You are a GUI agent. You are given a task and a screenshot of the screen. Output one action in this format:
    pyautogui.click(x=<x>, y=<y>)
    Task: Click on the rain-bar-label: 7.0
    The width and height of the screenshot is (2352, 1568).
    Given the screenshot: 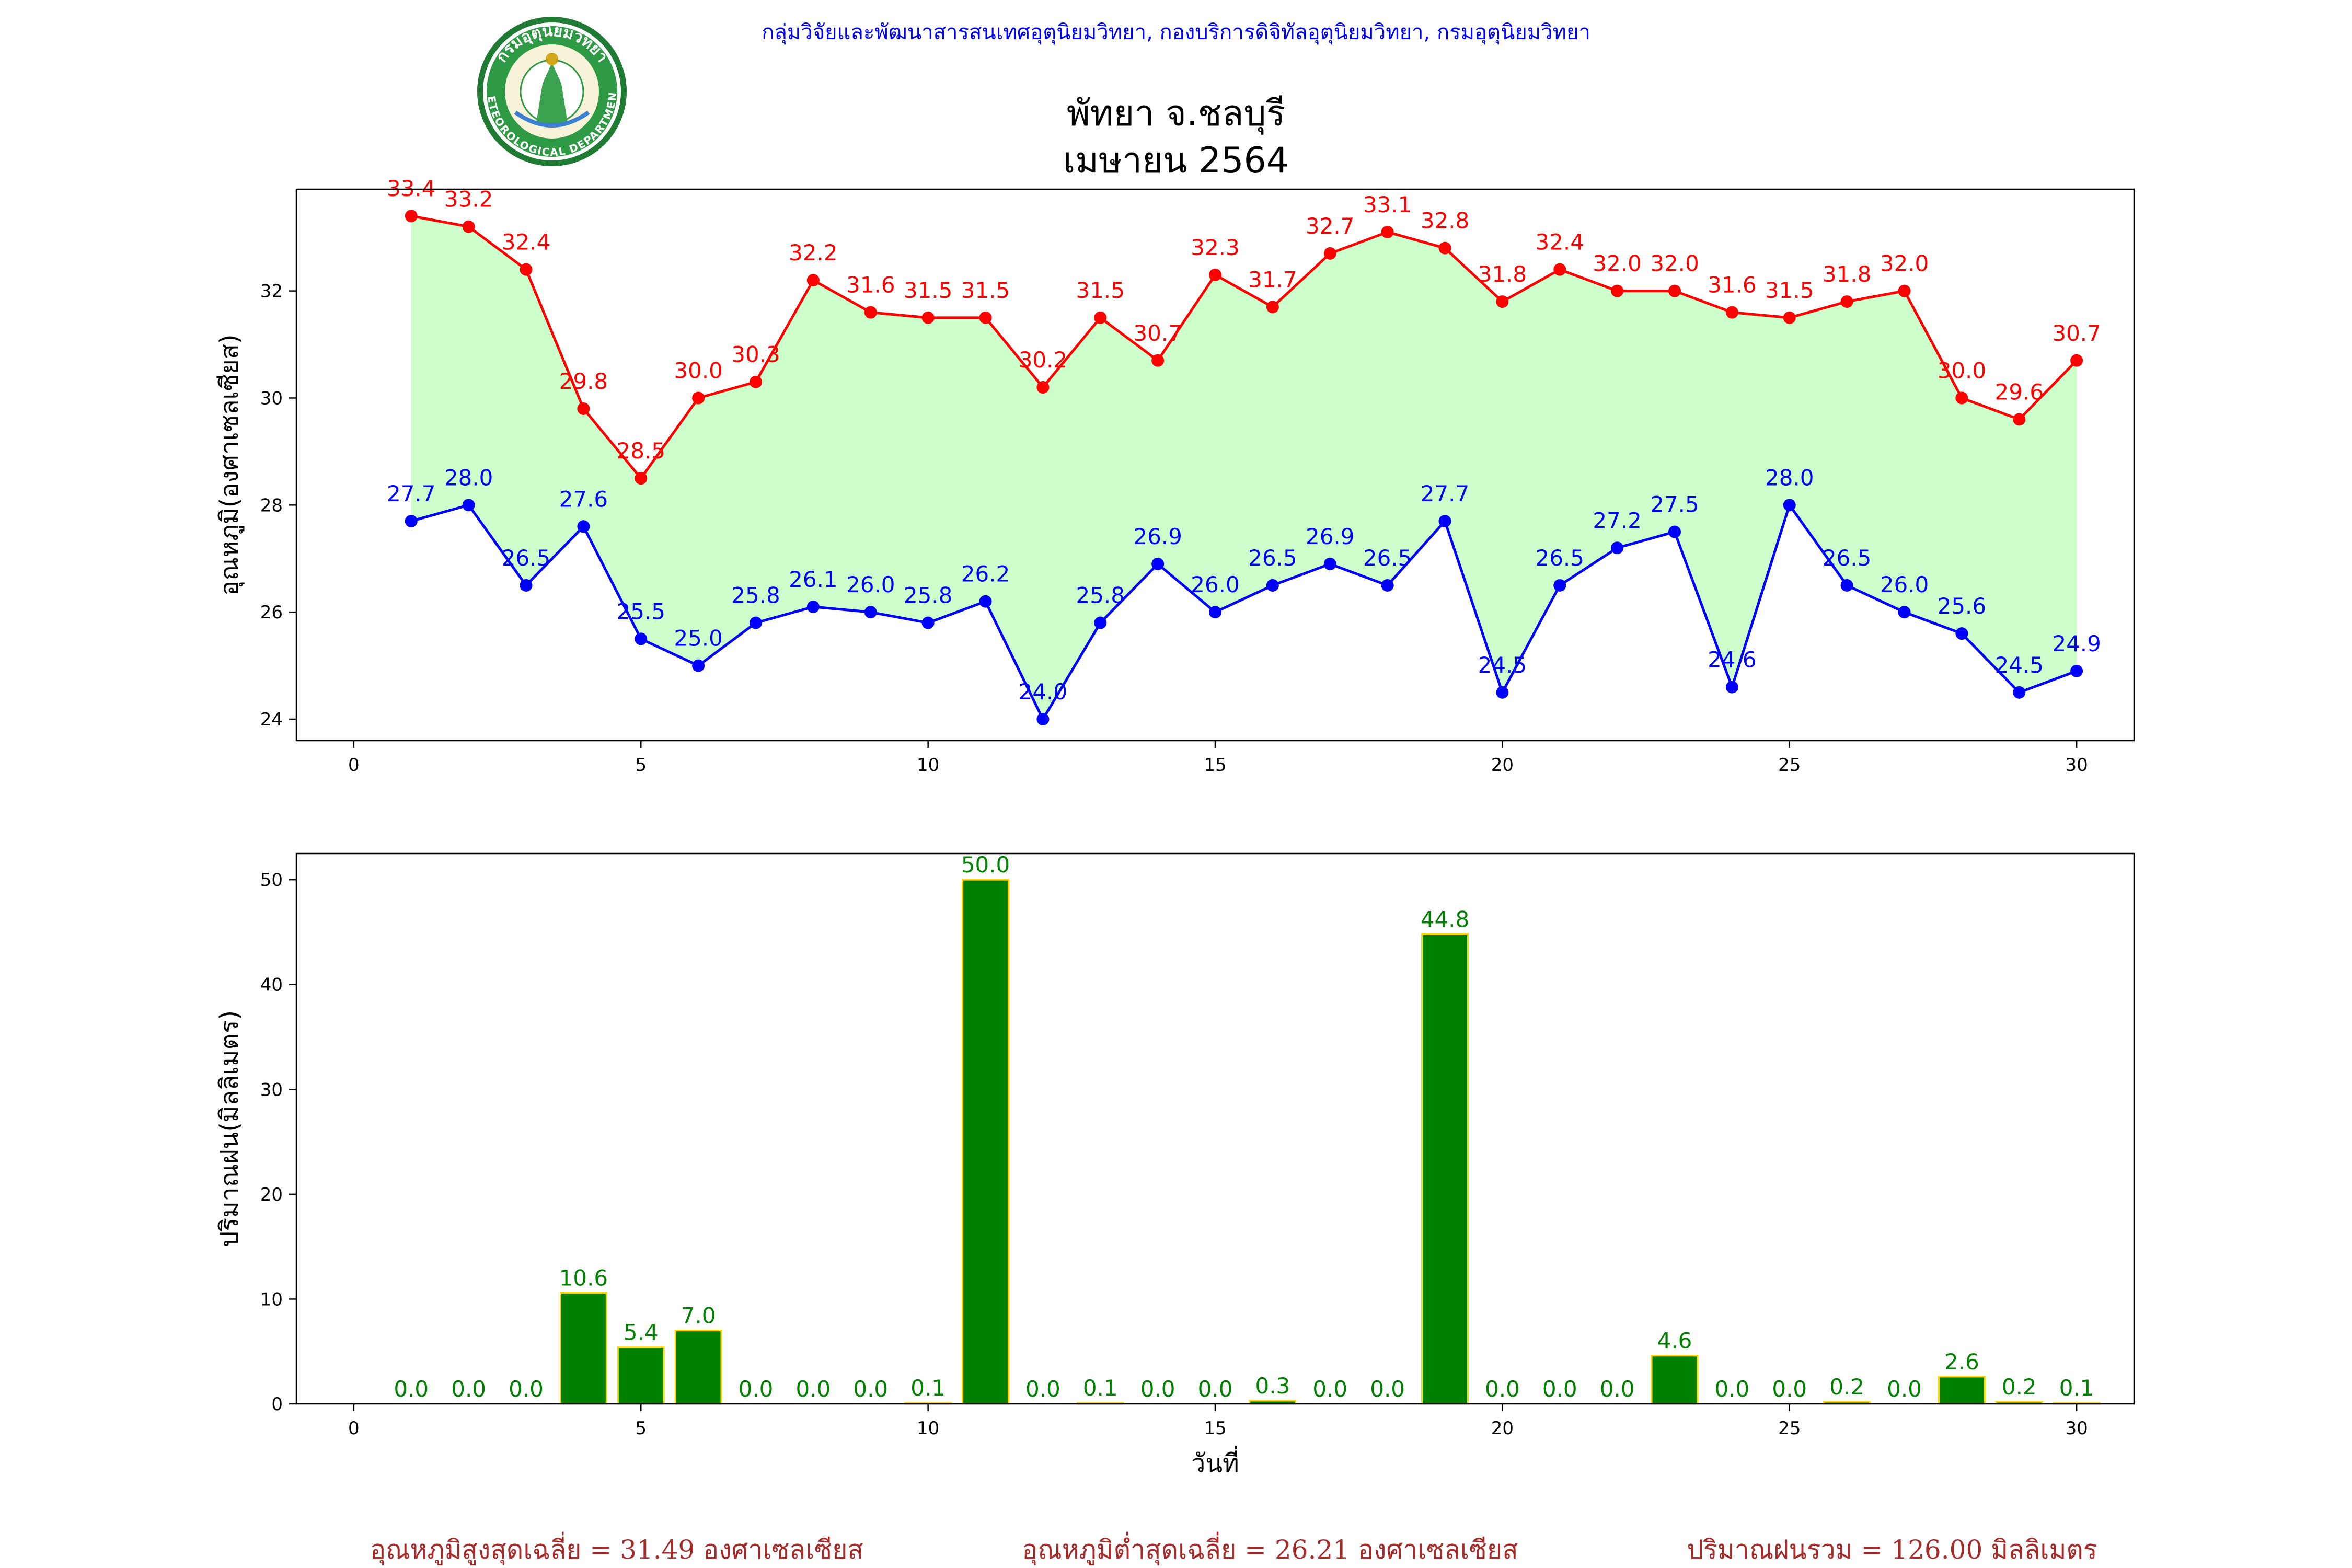 What is the action you would take?
    pyautogui.click(x=698, y=1316)
    